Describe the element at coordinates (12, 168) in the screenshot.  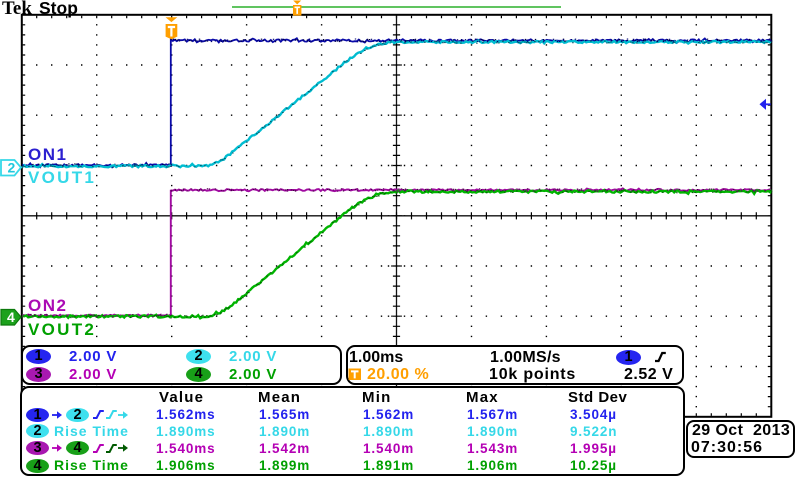
I see `svg-text: 2` at that location.